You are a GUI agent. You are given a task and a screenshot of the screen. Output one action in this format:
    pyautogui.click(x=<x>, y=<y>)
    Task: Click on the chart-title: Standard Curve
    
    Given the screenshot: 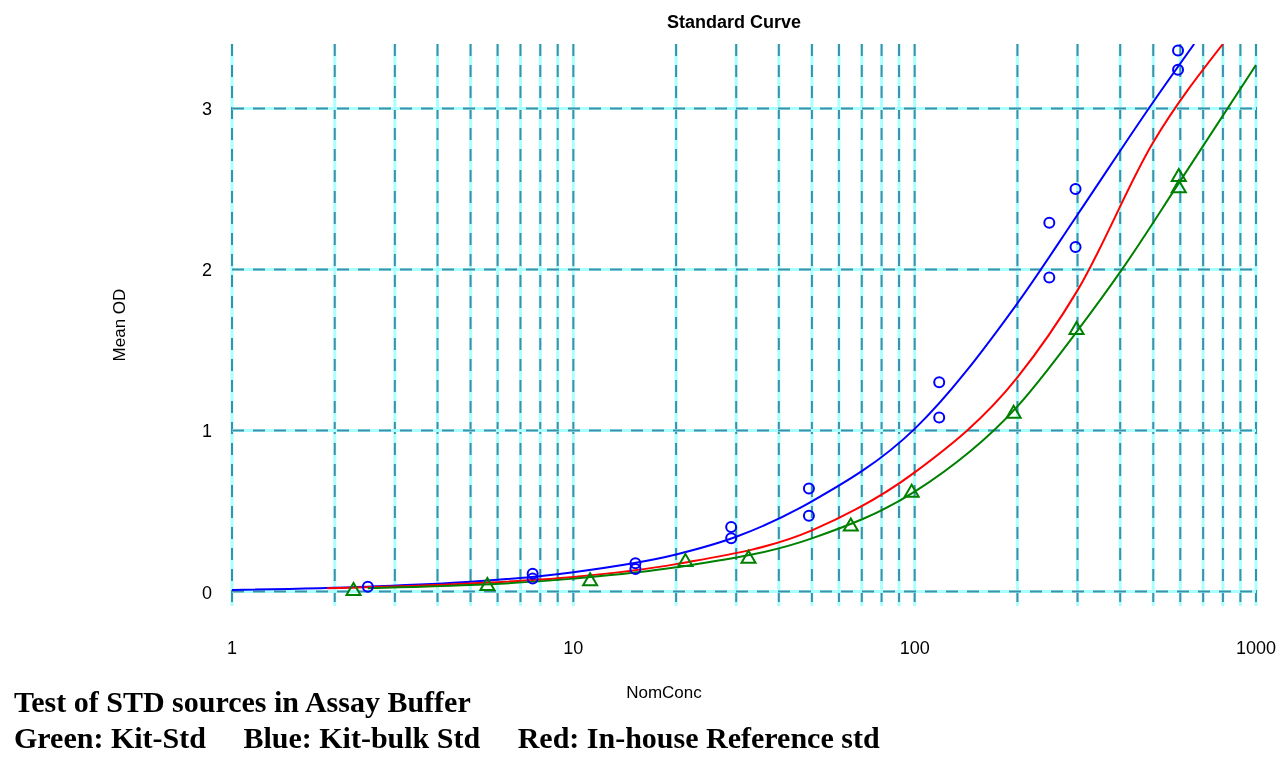 What is the action you would take?
    pyautogui.click(x=734, y=22)
    